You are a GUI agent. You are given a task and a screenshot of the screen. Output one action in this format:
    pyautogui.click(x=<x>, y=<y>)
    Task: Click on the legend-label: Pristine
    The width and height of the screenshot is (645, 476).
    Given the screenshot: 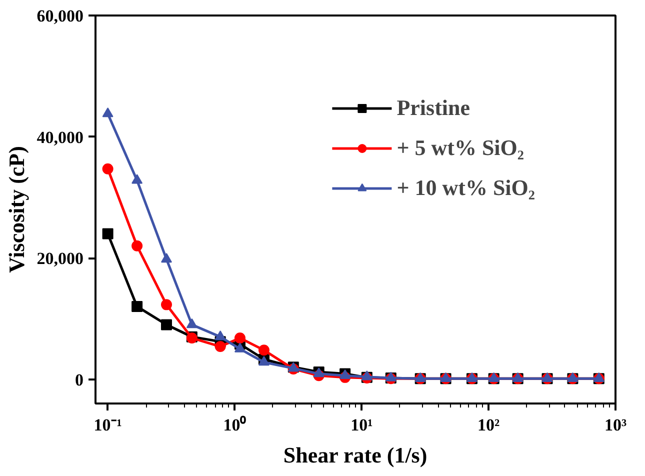 What is the action you would take?
    pyautogui.click(x=433, y=108)
    